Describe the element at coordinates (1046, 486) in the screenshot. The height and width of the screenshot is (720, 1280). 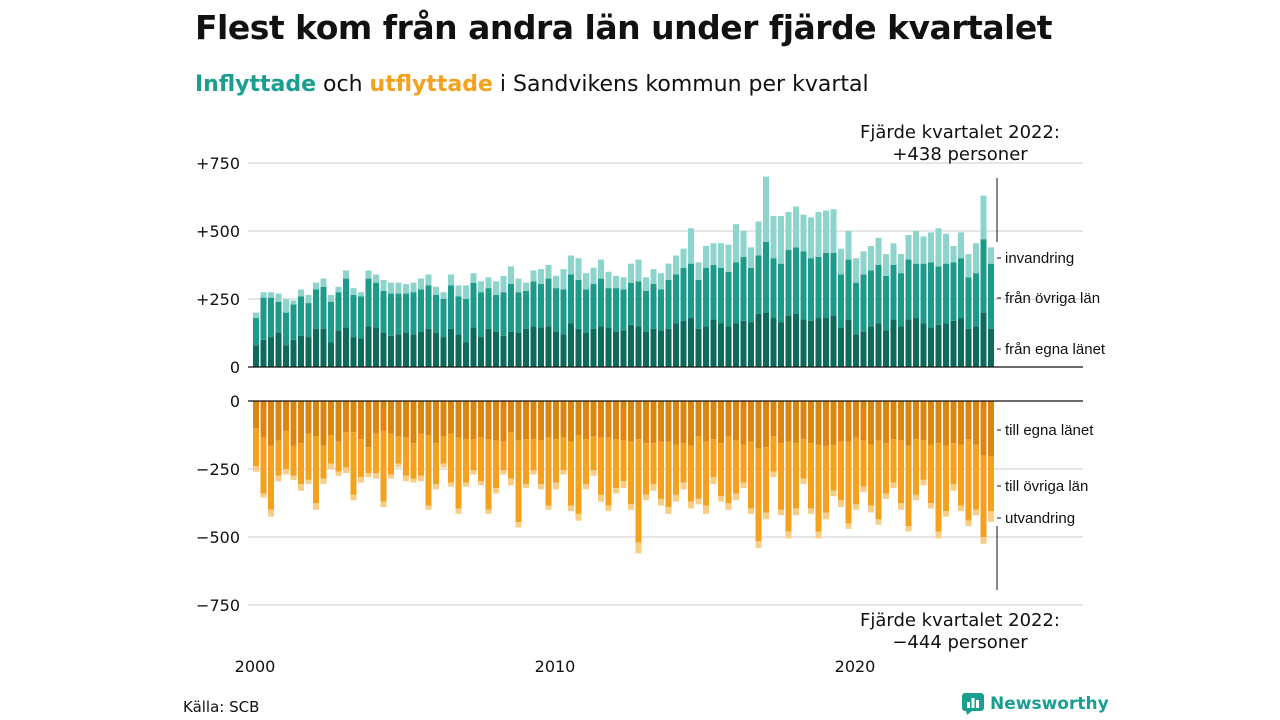
I see `bottom-series-label: till övriga län` at that location.